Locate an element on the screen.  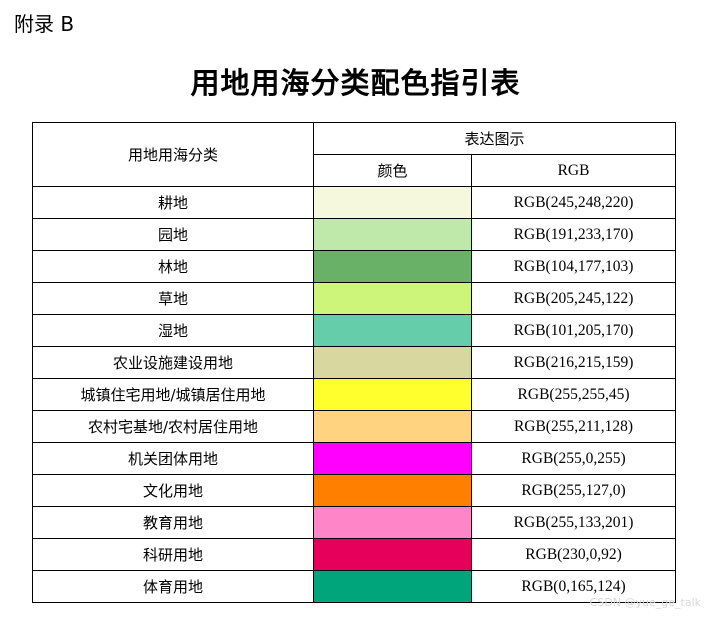
table-row: 湿地 RGB(101,205,170) is located at coordinates (354, 330).